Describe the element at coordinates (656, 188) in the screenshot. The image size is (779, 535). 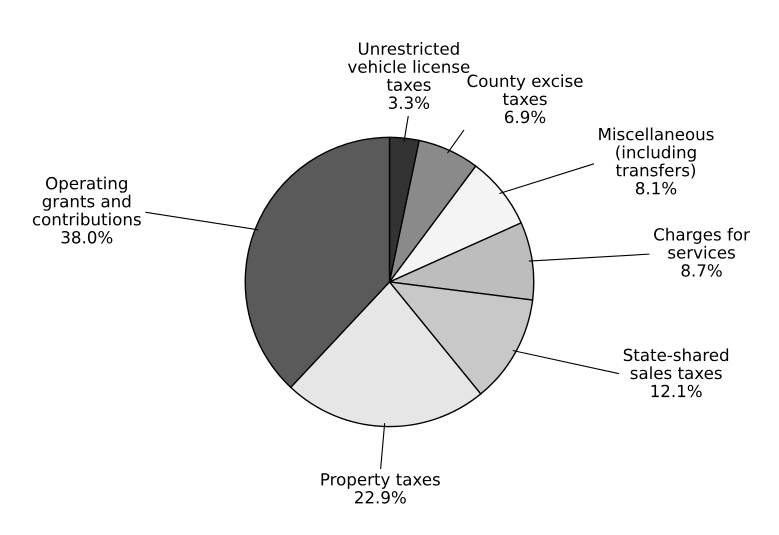
I see `data-label: 8.1%` at that location.